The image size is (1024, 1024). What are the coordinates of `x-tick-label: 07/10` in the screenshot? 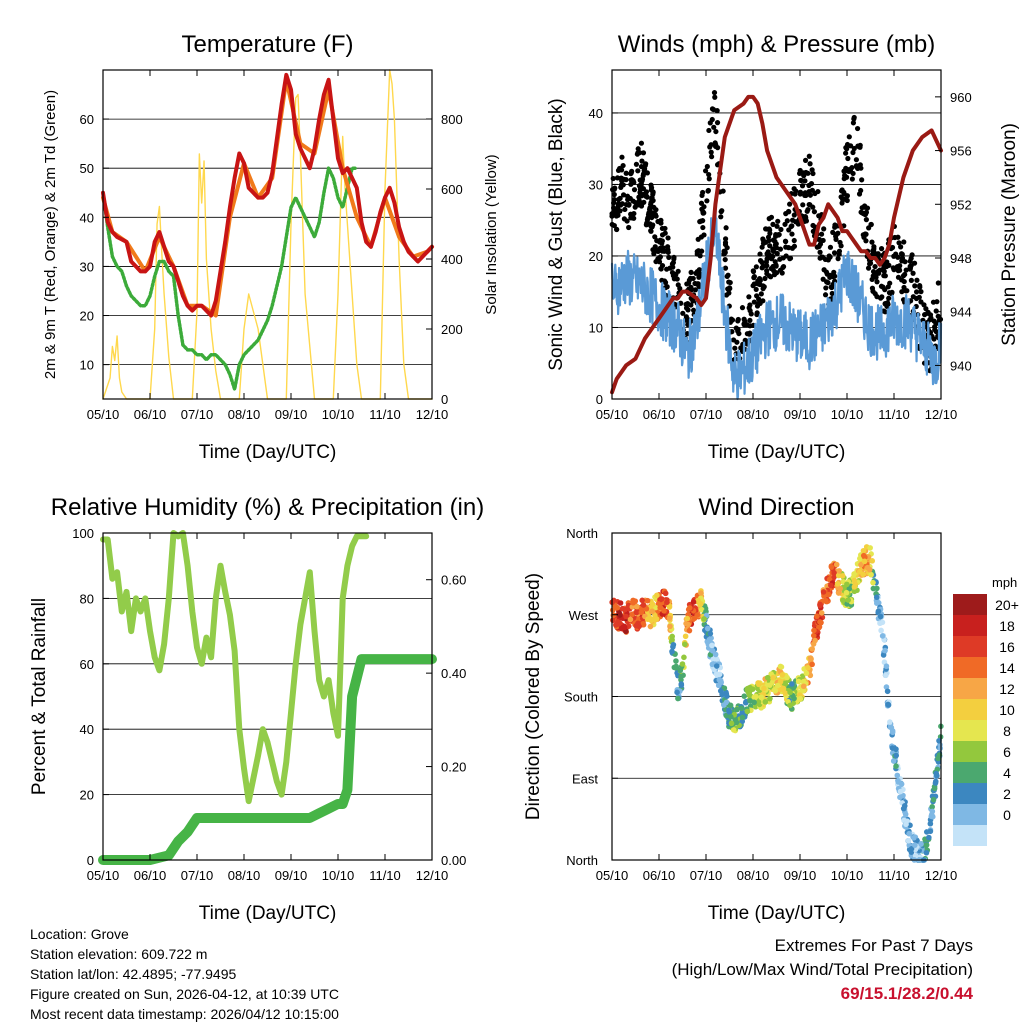 It's located at (197, 875).